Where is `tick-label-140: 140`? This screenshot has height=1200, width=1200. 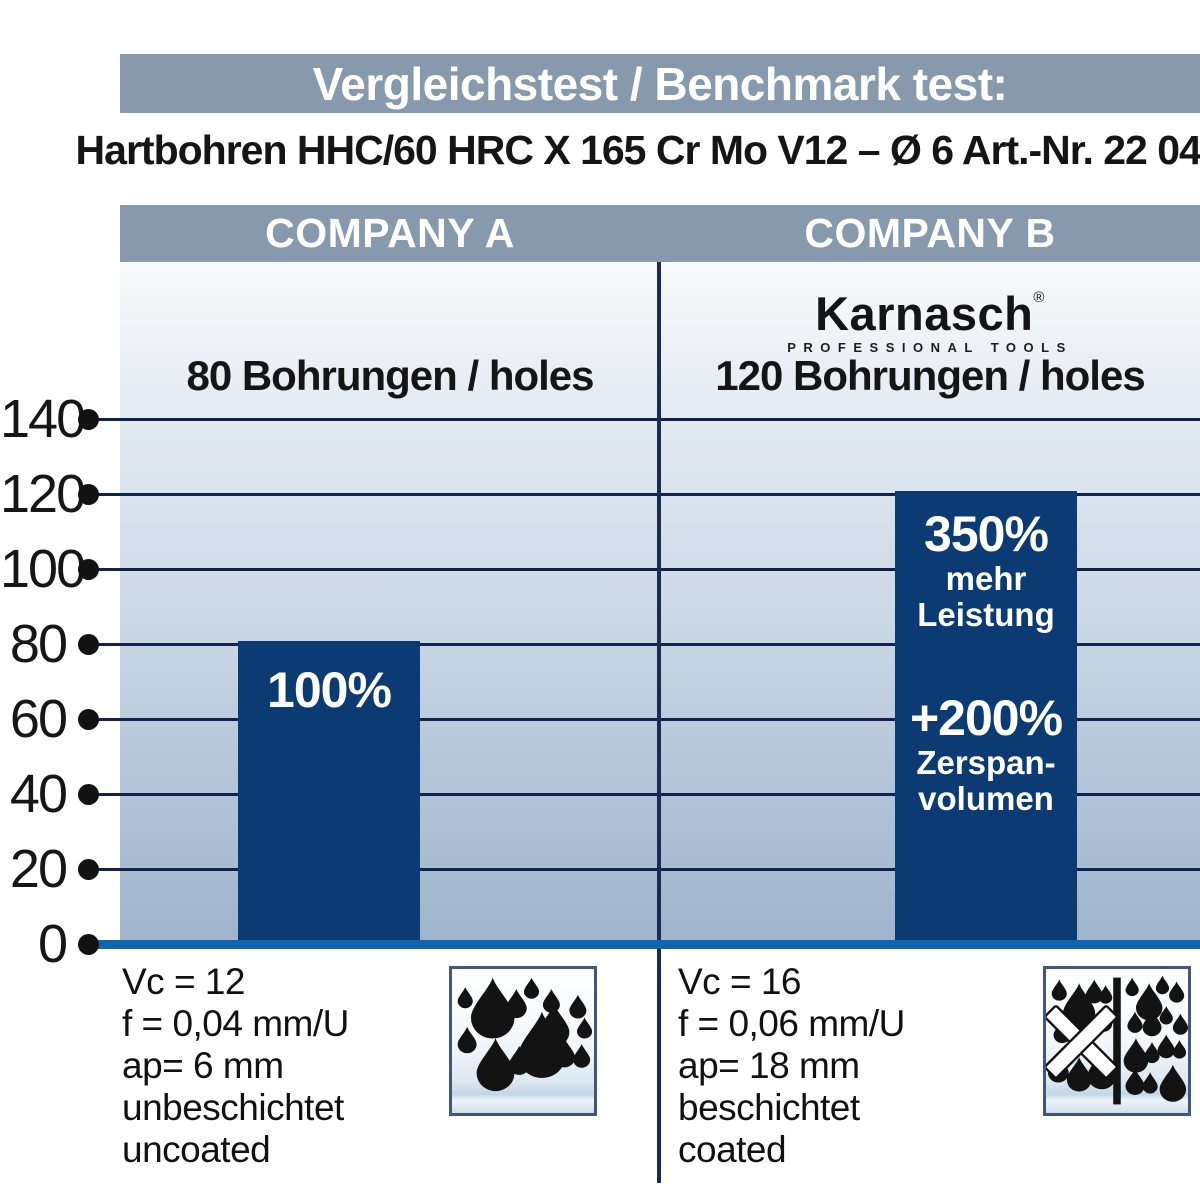 tick-label-140: 140 is located at coordinates (43, 419).